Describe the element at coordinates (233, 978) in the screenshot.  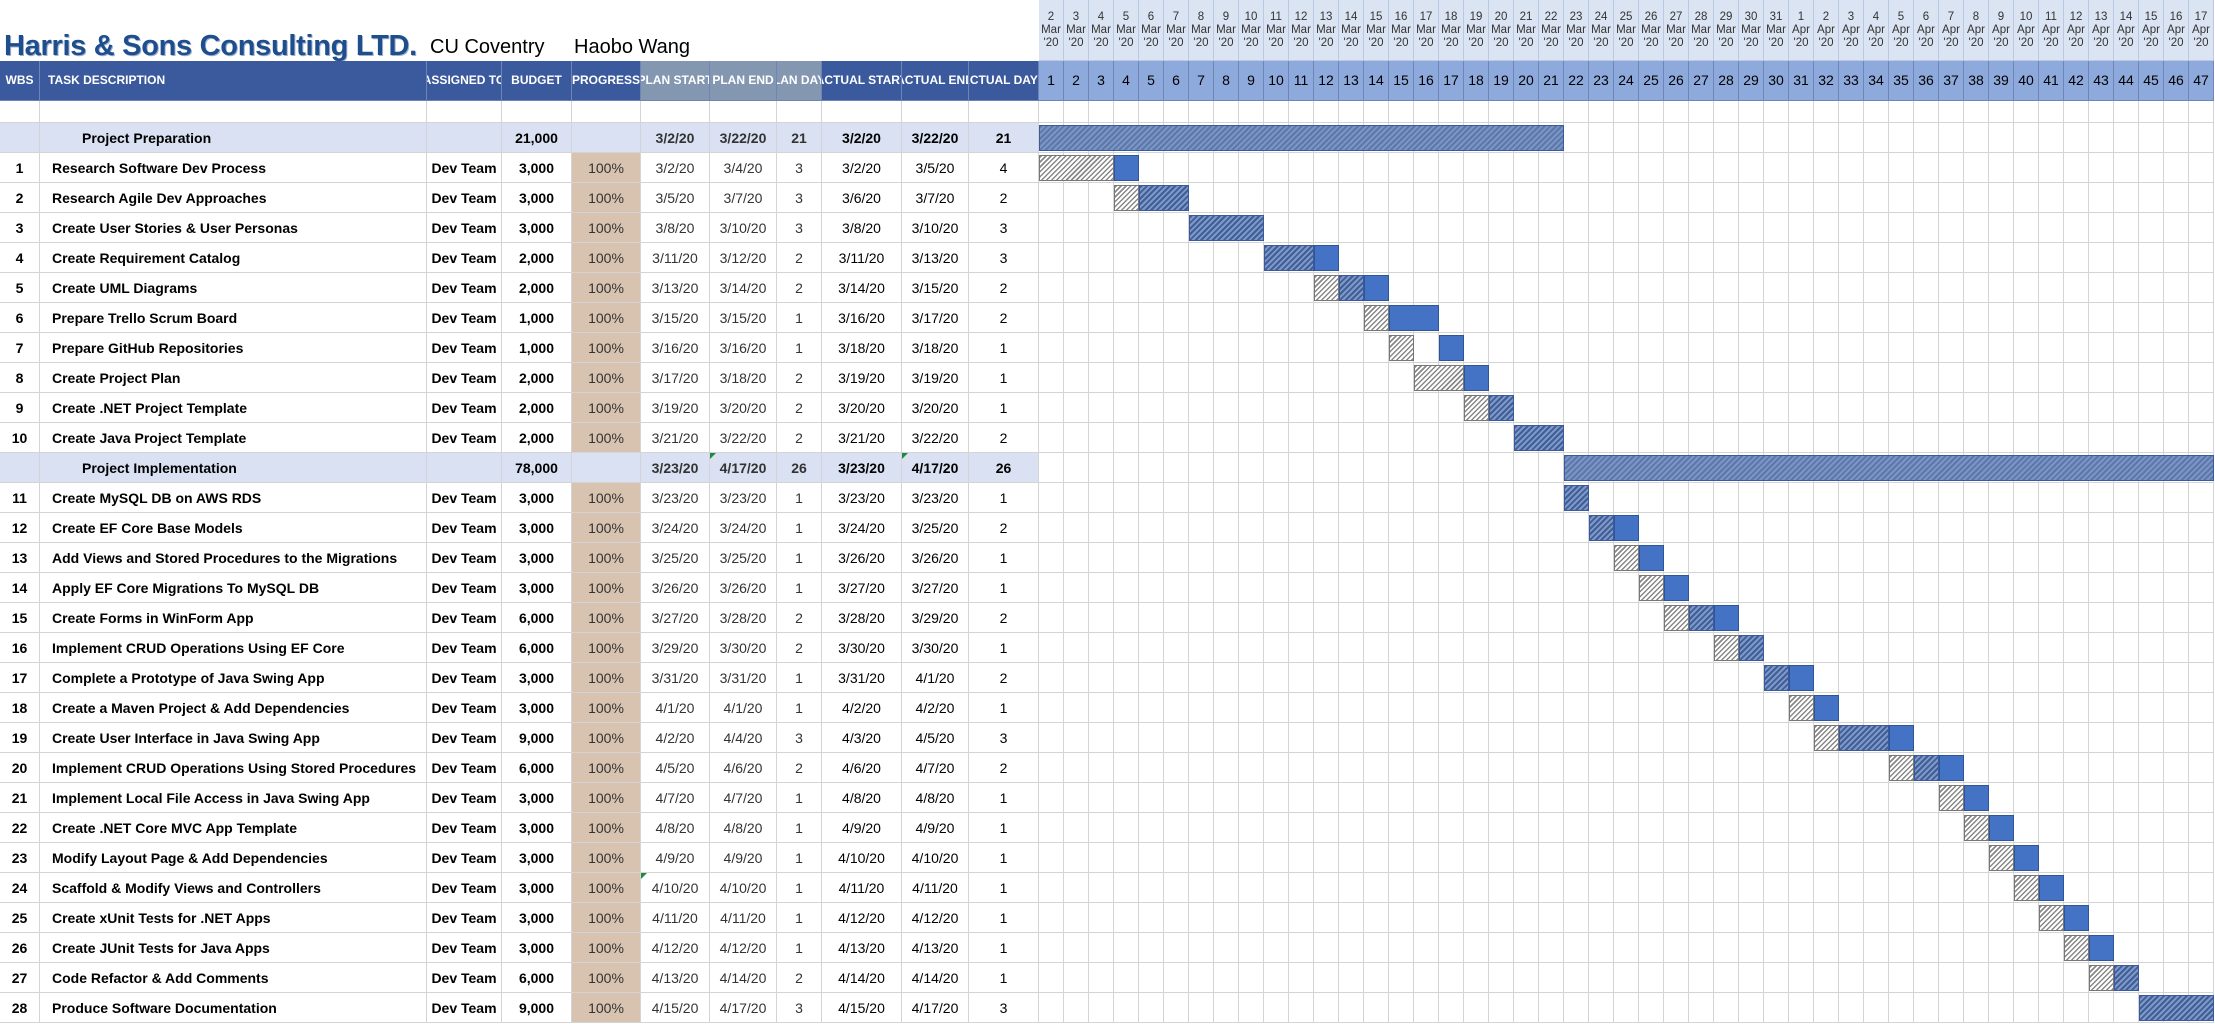
I see `task-cell: Code Refactor & Add Comments` at that location.